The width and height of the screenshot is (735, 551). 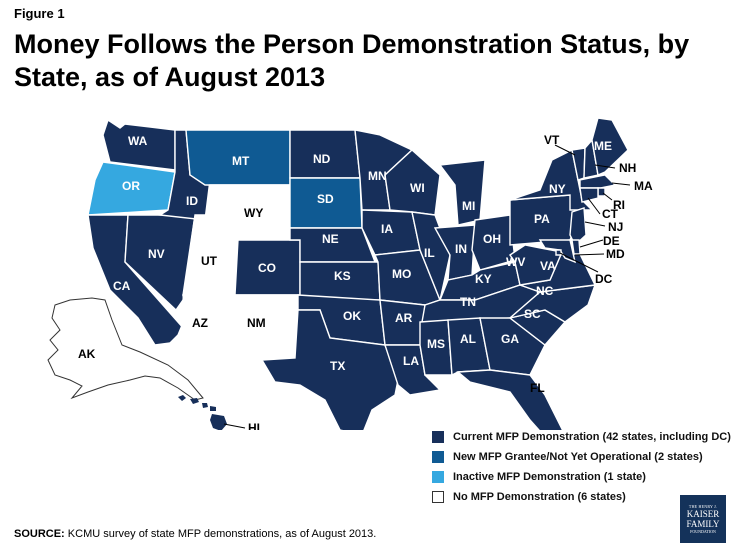 What do you see at coordinates (411, 361) in the screenshot?
I see `label-LA: LA` at bounding box center [411, 361].